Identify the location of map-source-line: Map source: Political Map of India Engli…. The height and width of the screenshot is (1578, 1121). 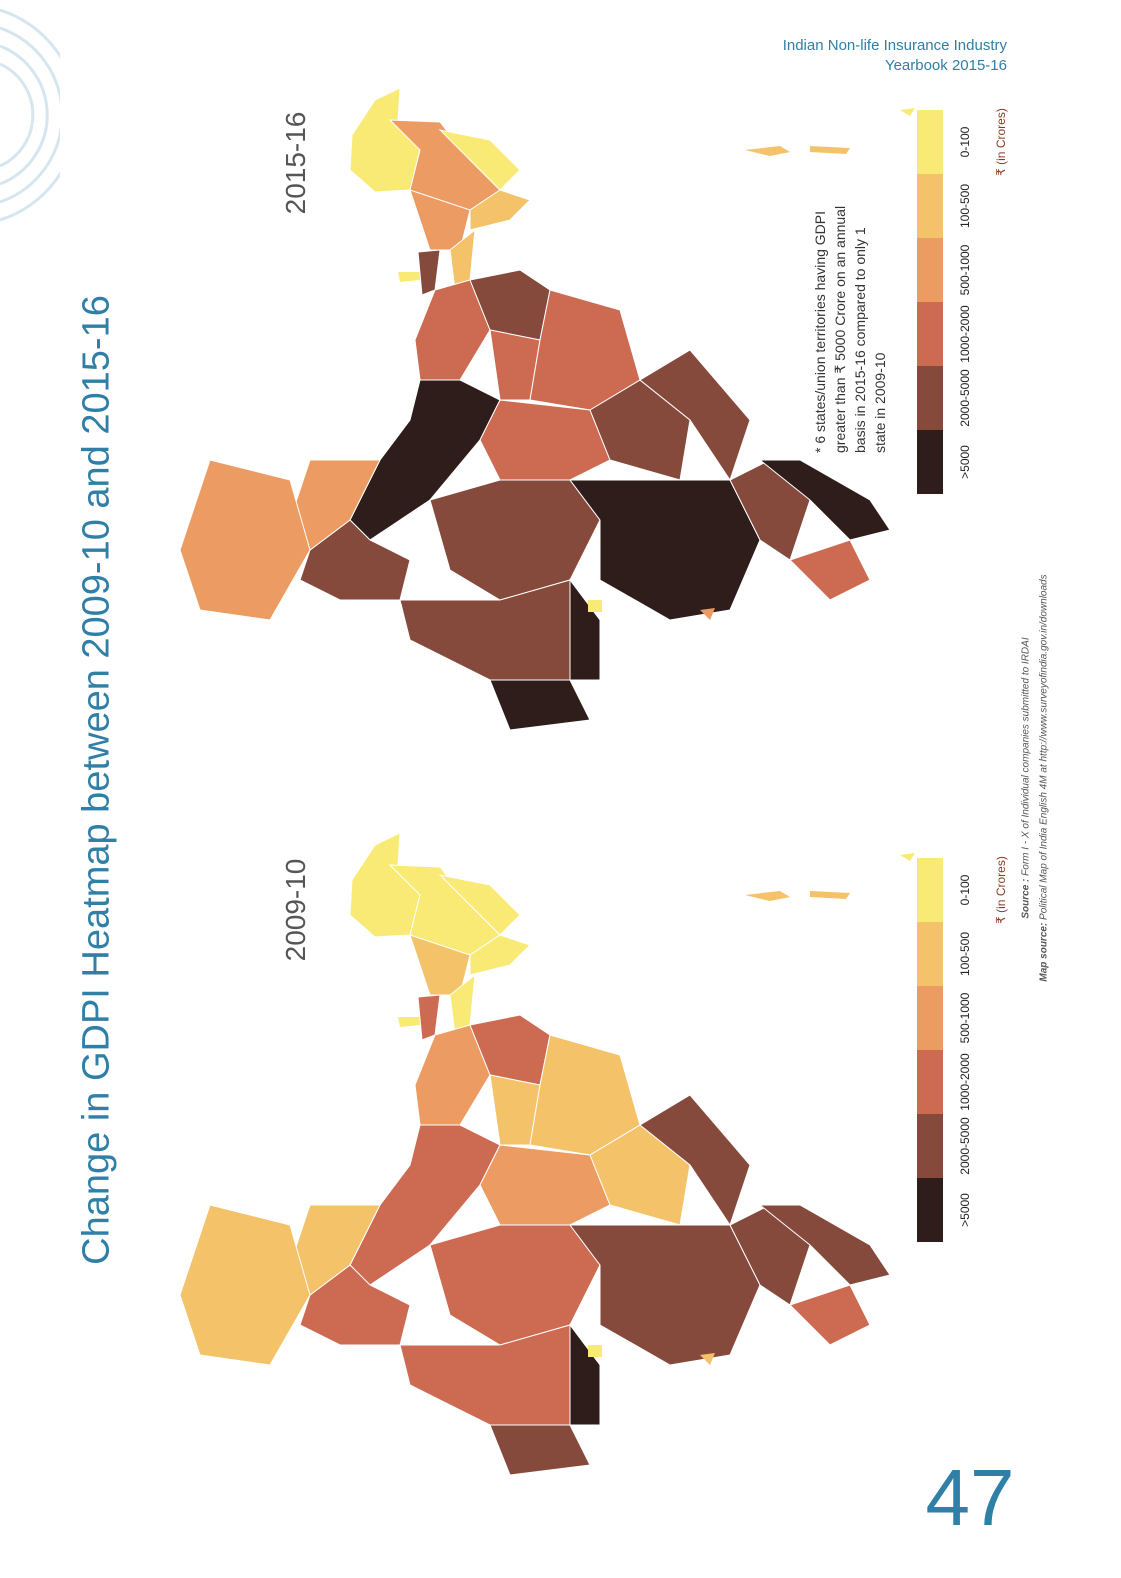
(1044, 777).